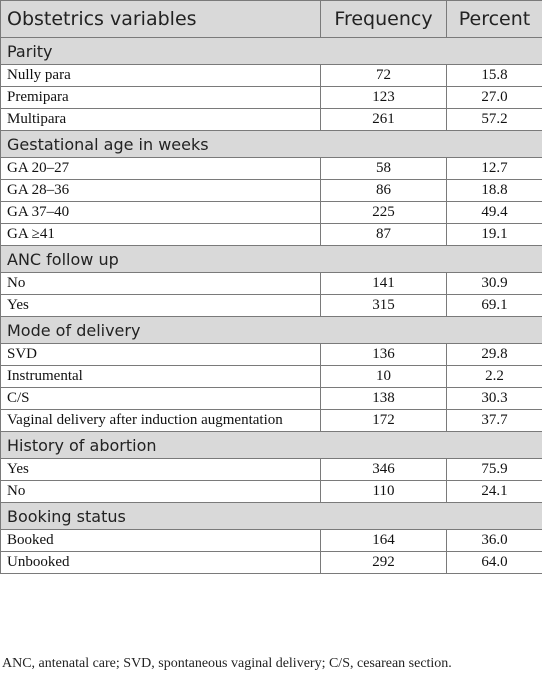  What do you see at coordinates (383, 562) in the screenshot?
I see `row-frequency: 292` at bounding box center [383, 562].